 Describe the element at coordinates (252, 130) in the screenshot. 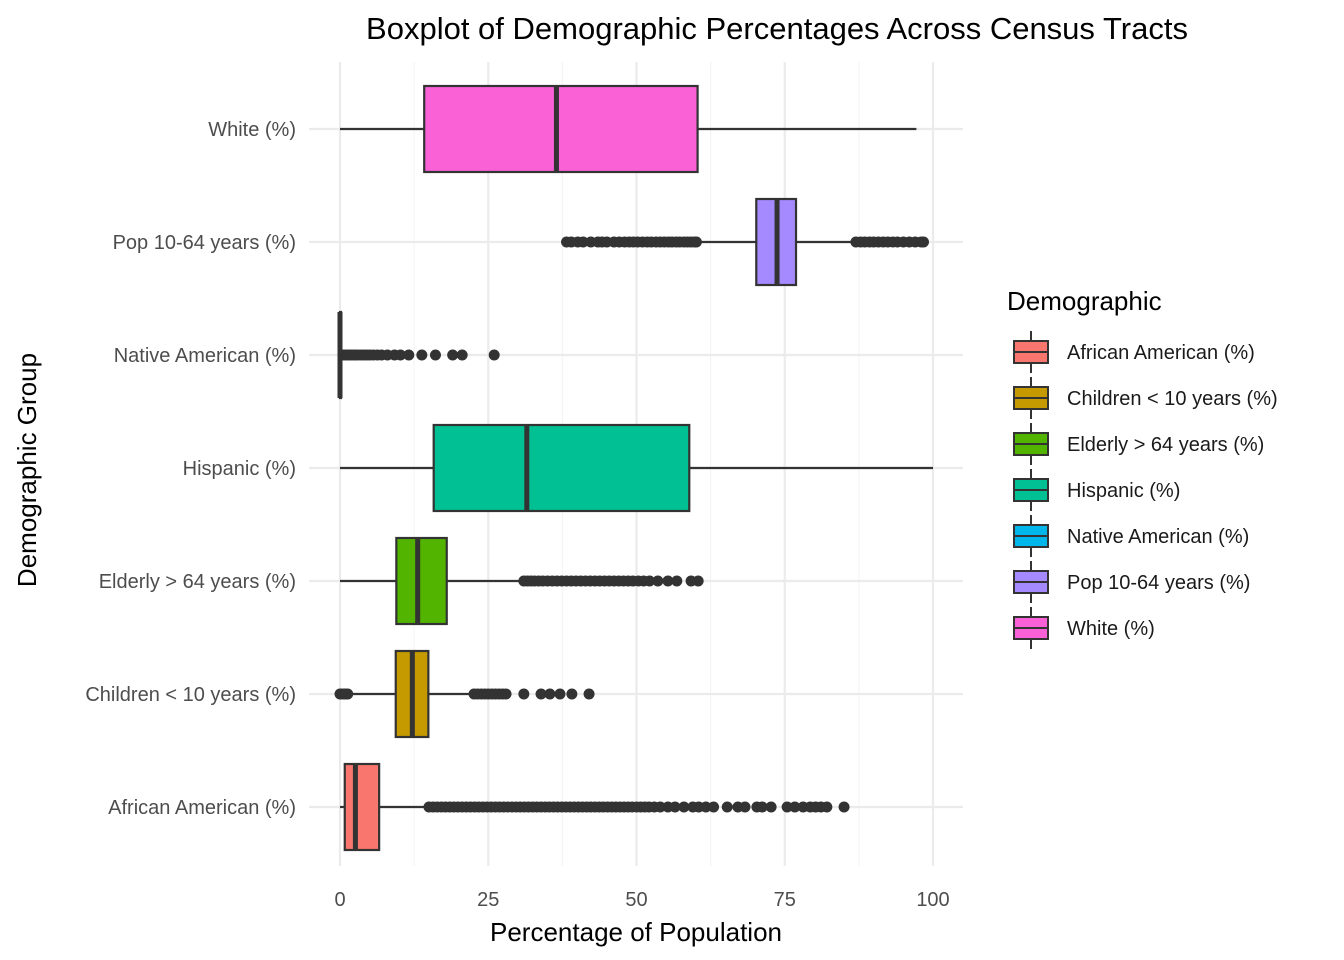

I see `y-tick-label: White (%)` at that location.